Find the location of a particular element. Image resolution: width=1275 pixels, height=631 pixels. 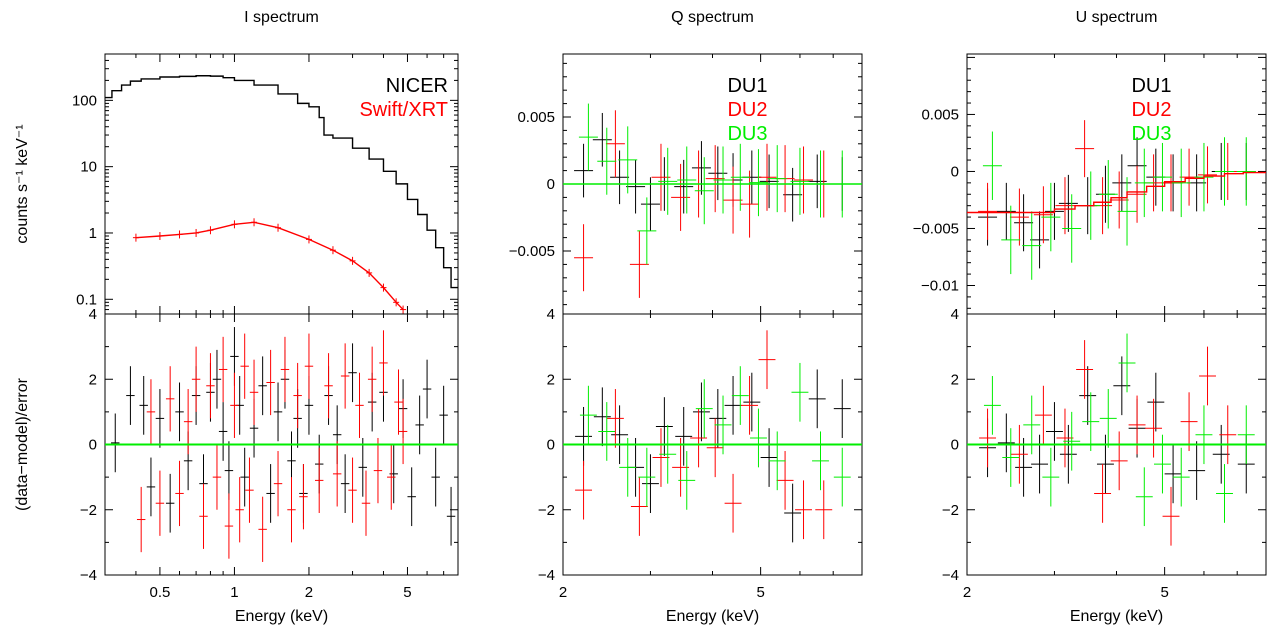

panel-title: Q spectrum is located at coordinates (712, 17).